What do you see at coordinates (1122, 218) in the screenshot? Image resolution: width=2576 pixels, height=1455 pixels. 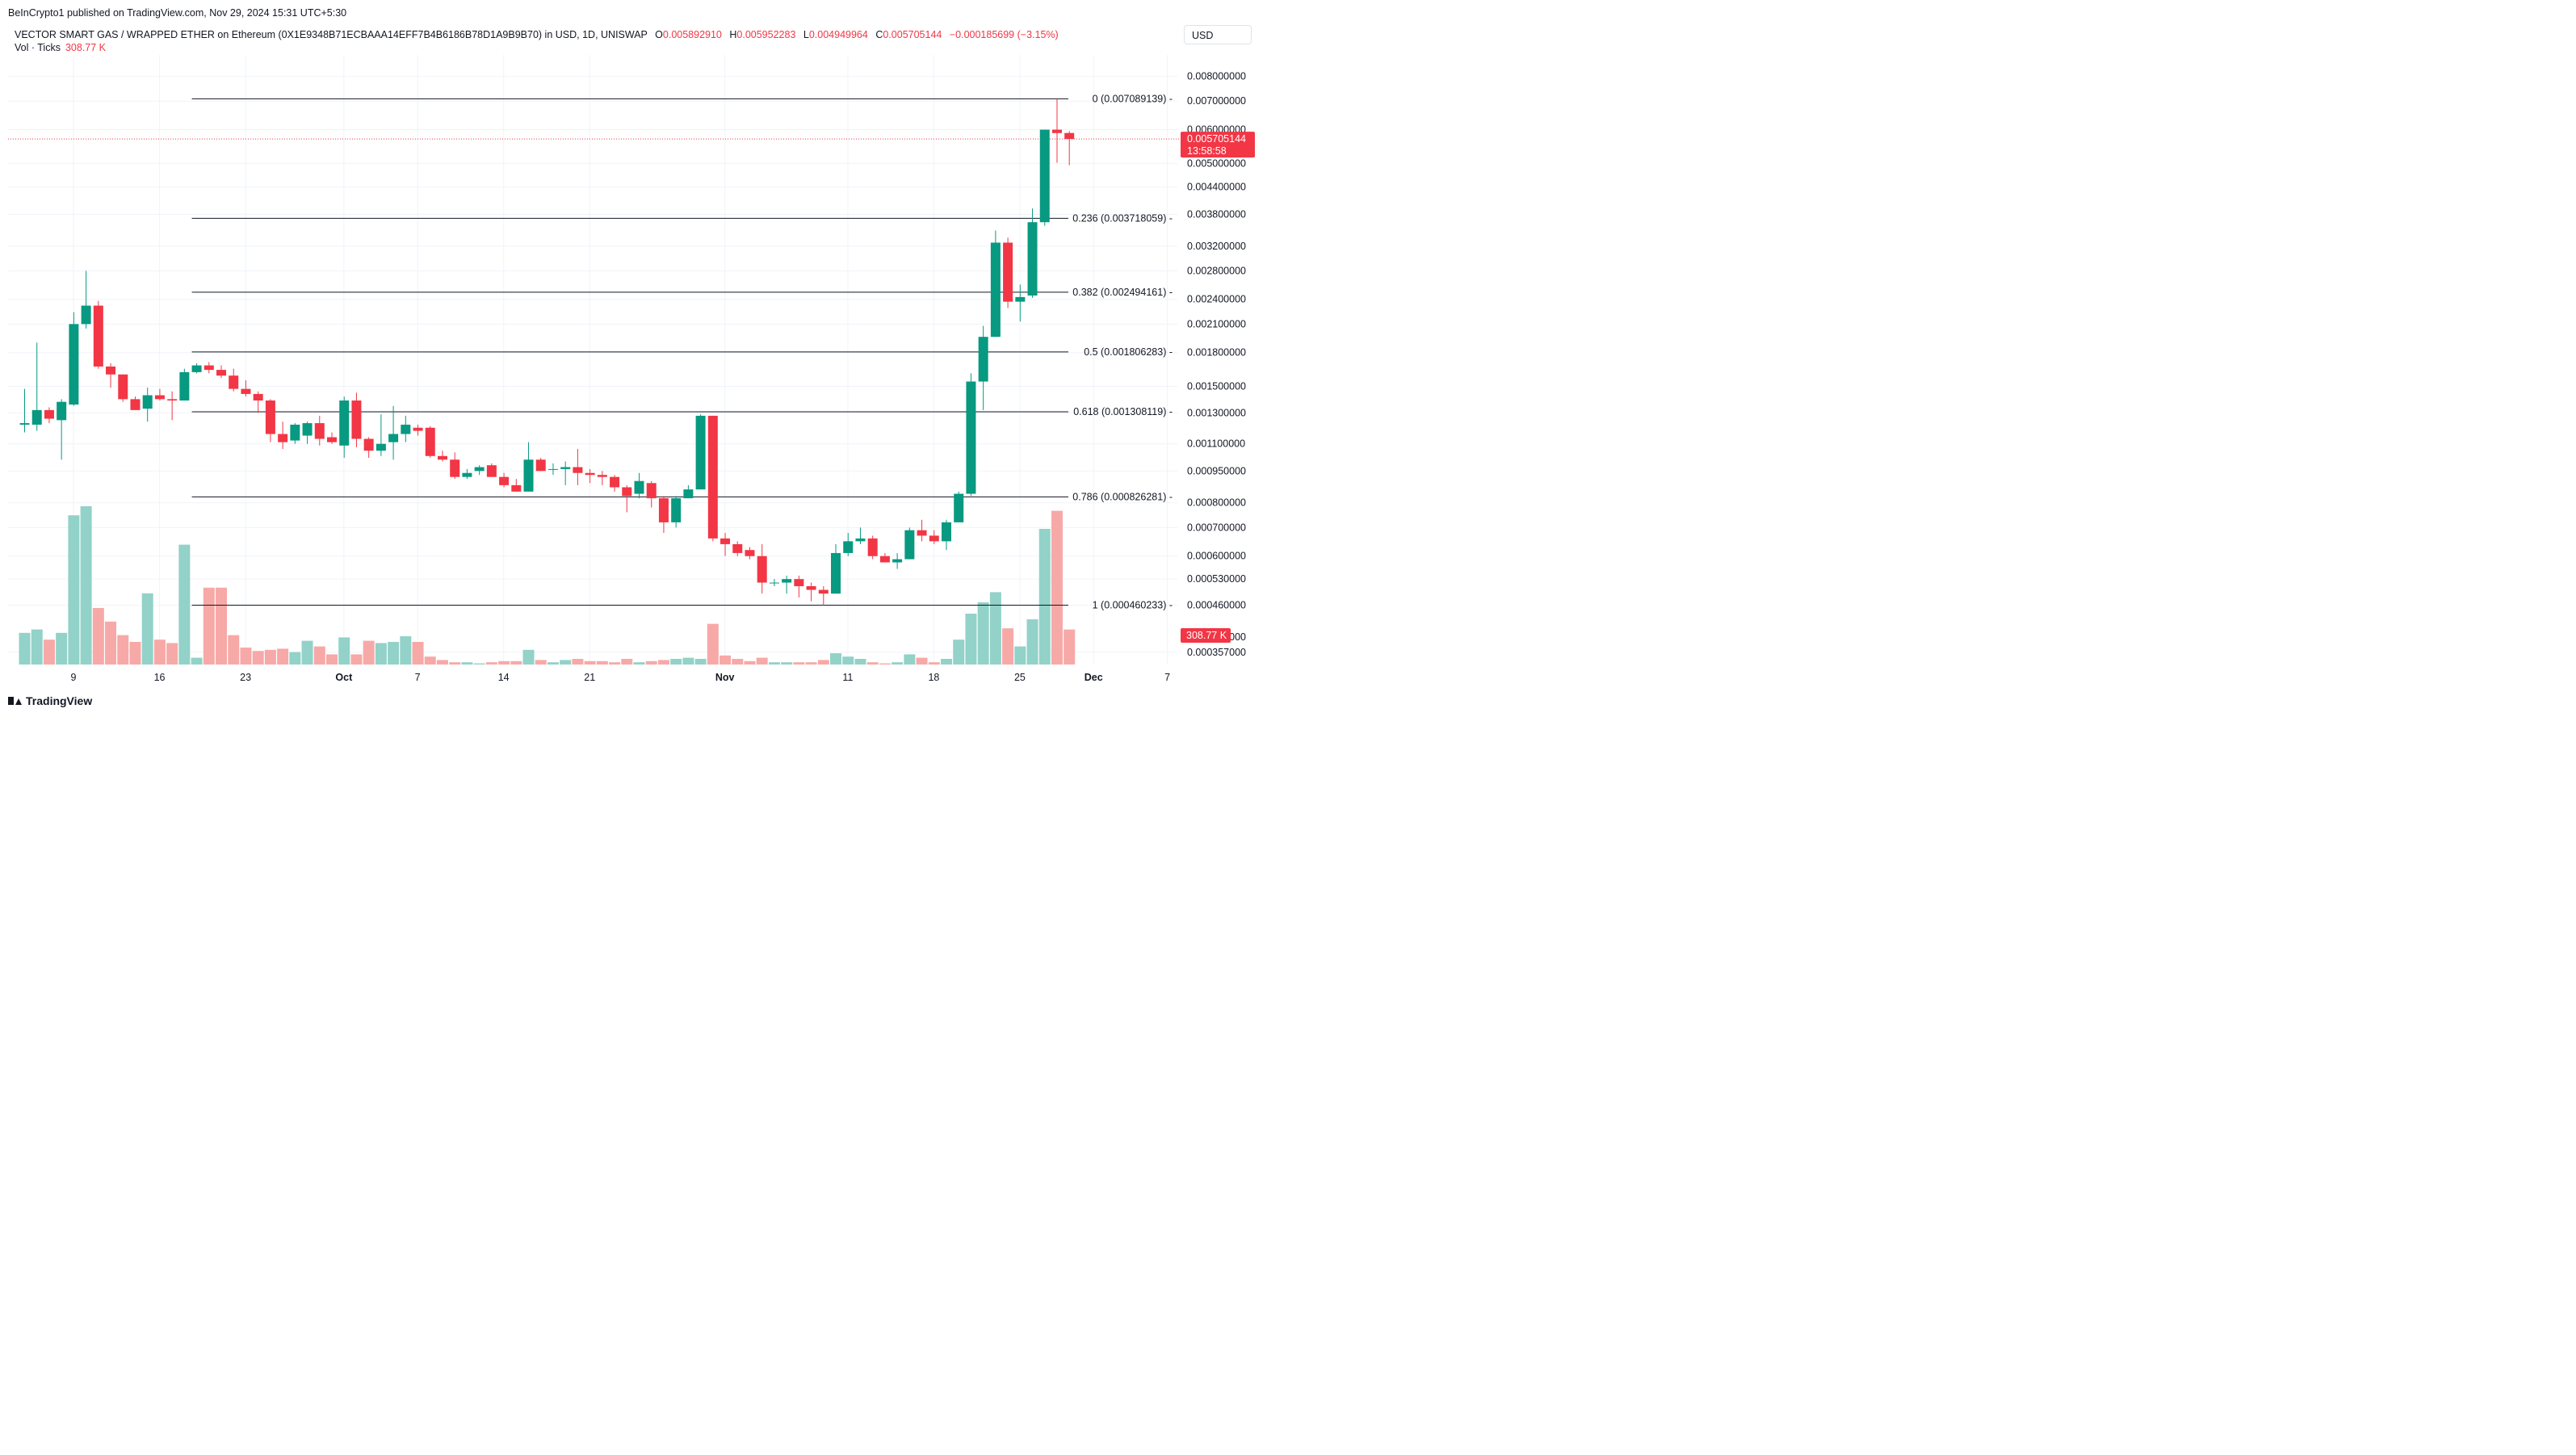 I see `fib-level-label: 0.236 (0.003718059) -` at bounding box center [1122, 218].